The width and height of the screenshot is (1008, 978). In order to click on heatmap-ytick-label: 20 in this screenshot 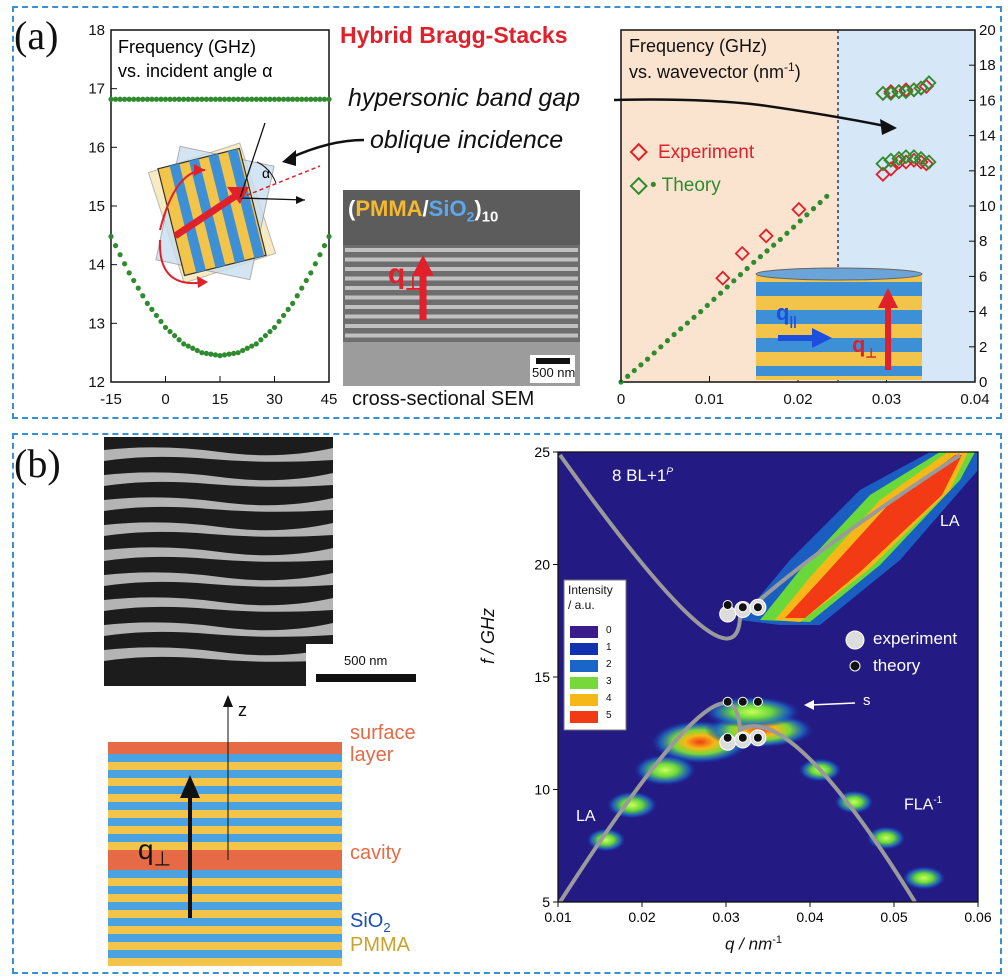, I will do `click(542, 565)`.